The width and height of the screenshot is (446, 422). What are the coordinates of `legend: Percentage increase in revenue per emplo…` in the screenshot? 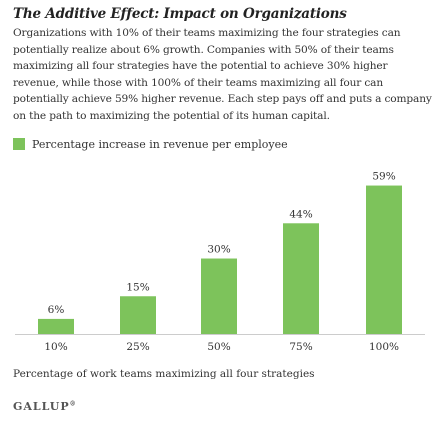 It's located at (150, 144).